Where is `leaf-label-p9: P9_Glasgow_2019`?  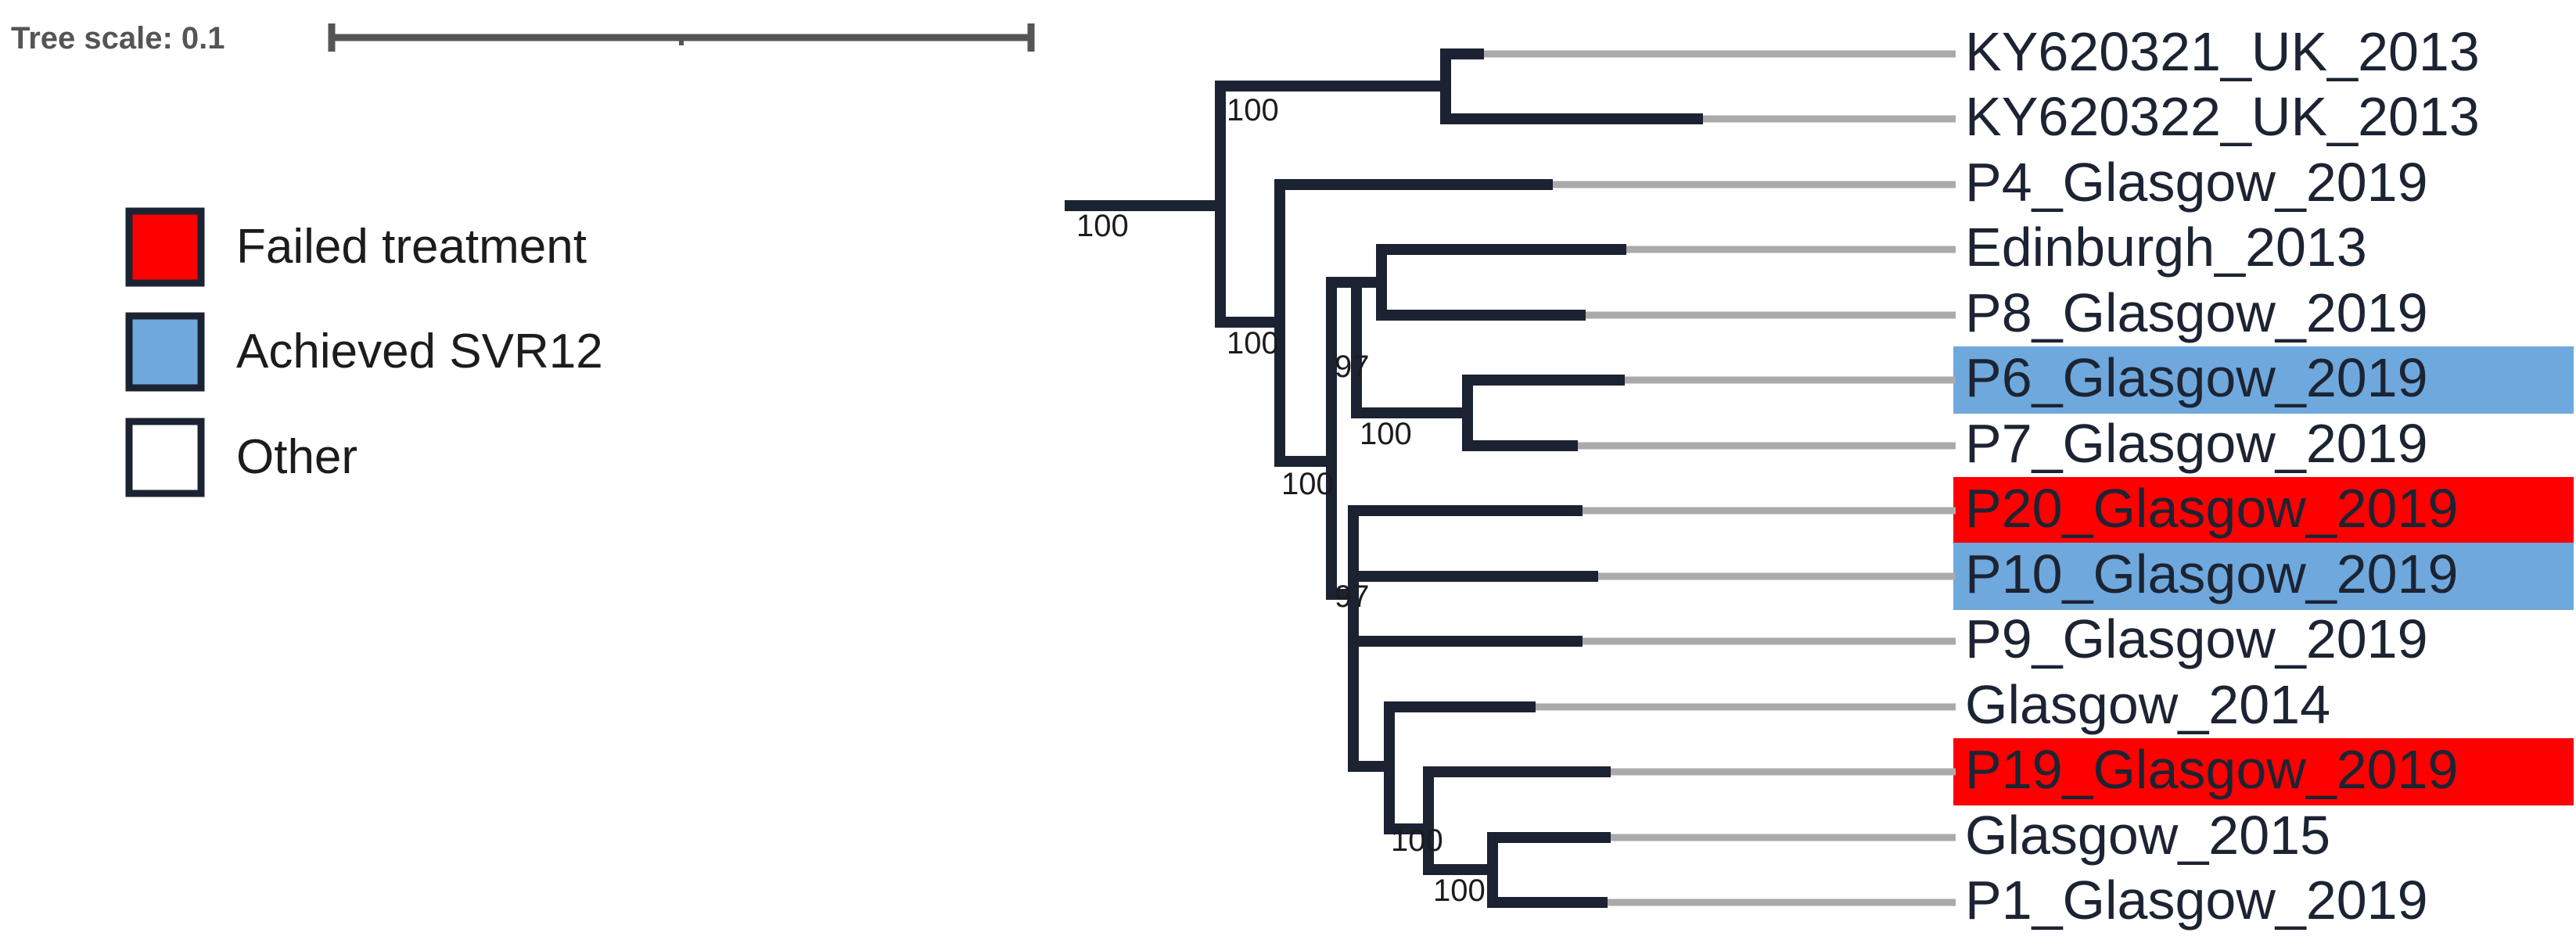 leaf-label-p9: P9_Glasgow_2019 is located at coordinates (2196, 638).